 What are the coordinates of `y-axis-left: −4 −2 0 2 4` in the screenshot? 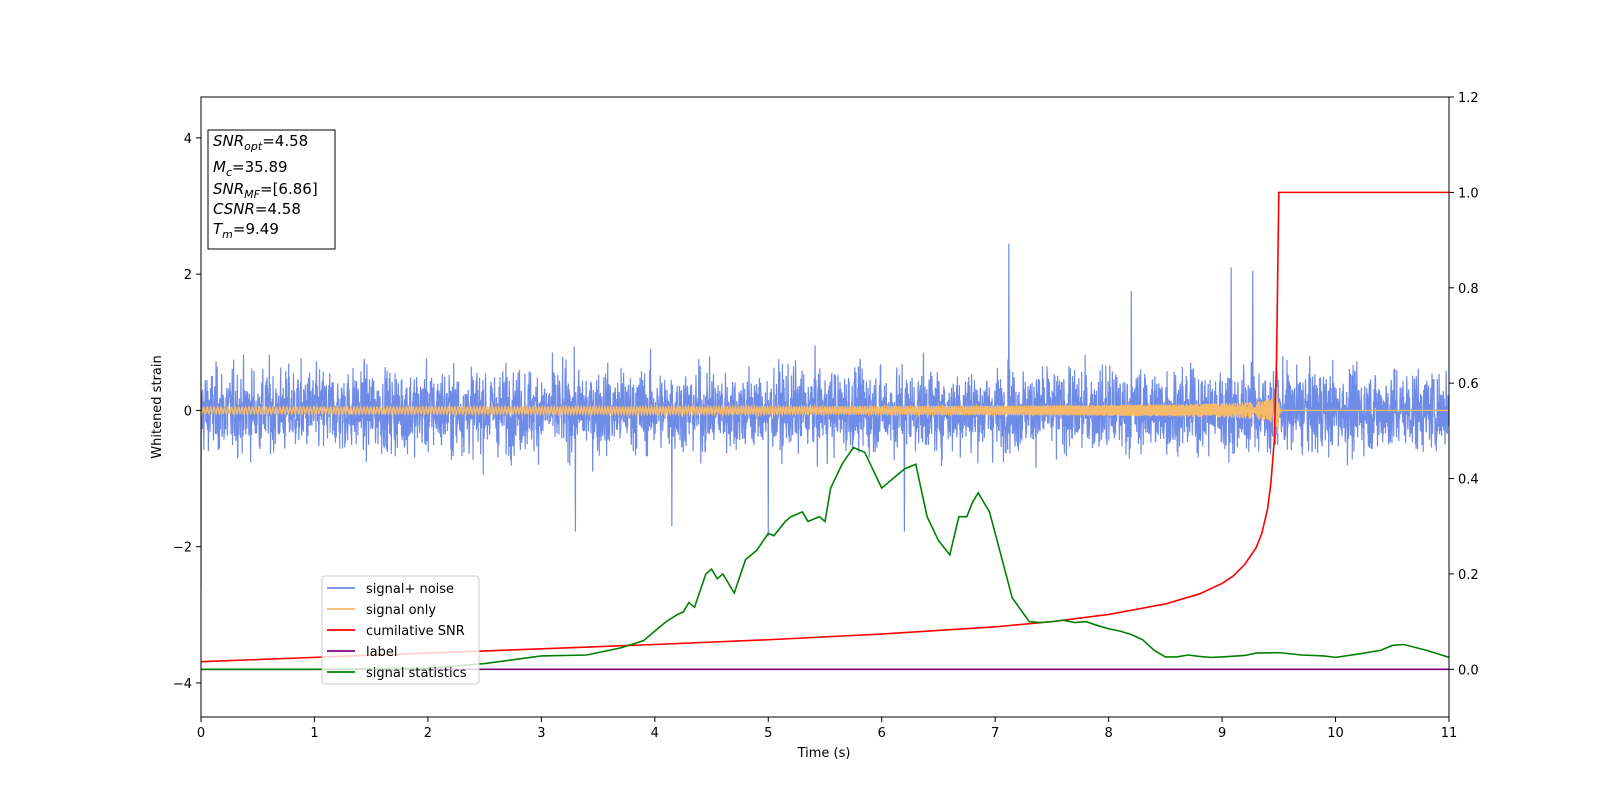 It's located at (187, 412).